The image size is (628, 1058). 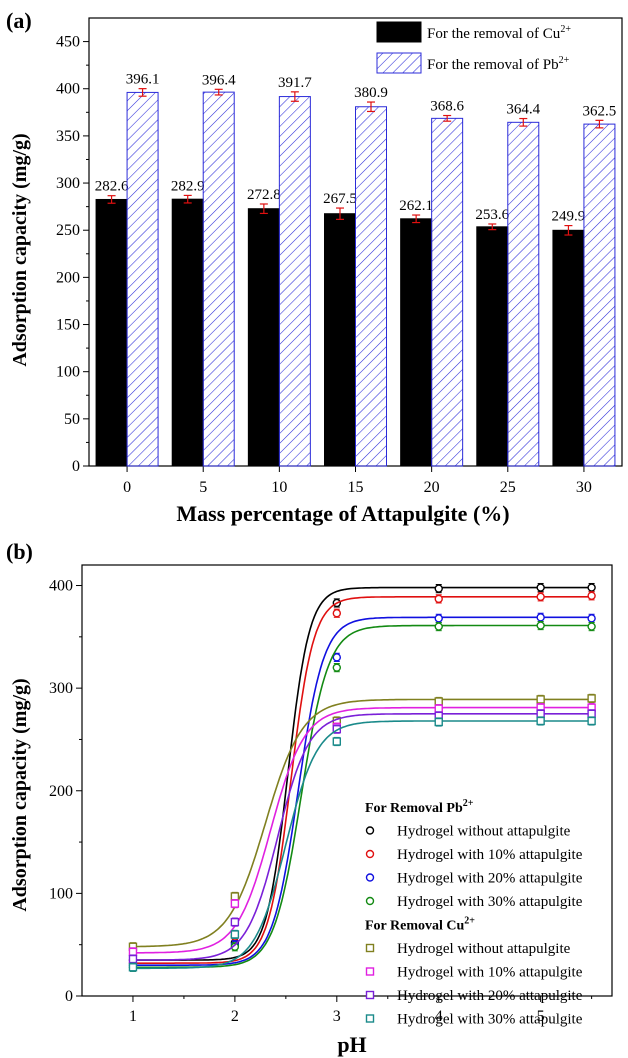 I want to click on panel-a-x-tick-label: 0, so click(x=127, y=487).